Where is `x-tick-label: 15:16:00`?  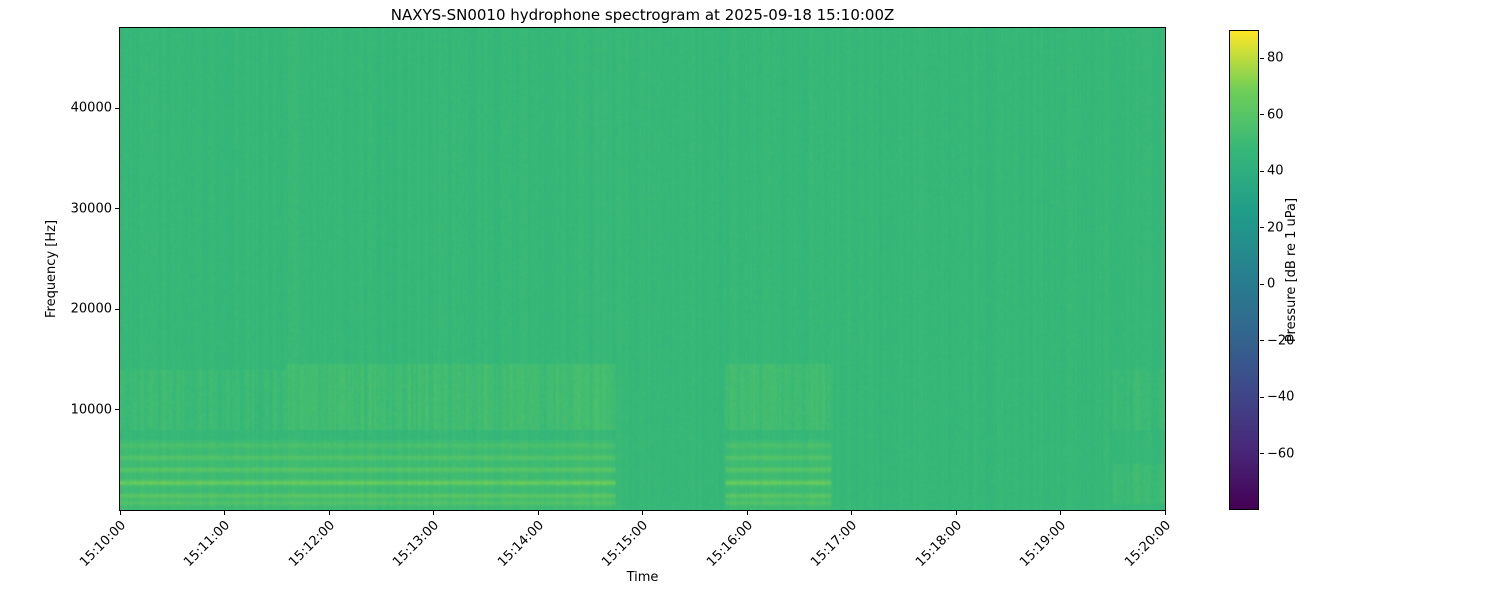 x-tick-label: 15:16:00 is located at coordinates (729, 544).